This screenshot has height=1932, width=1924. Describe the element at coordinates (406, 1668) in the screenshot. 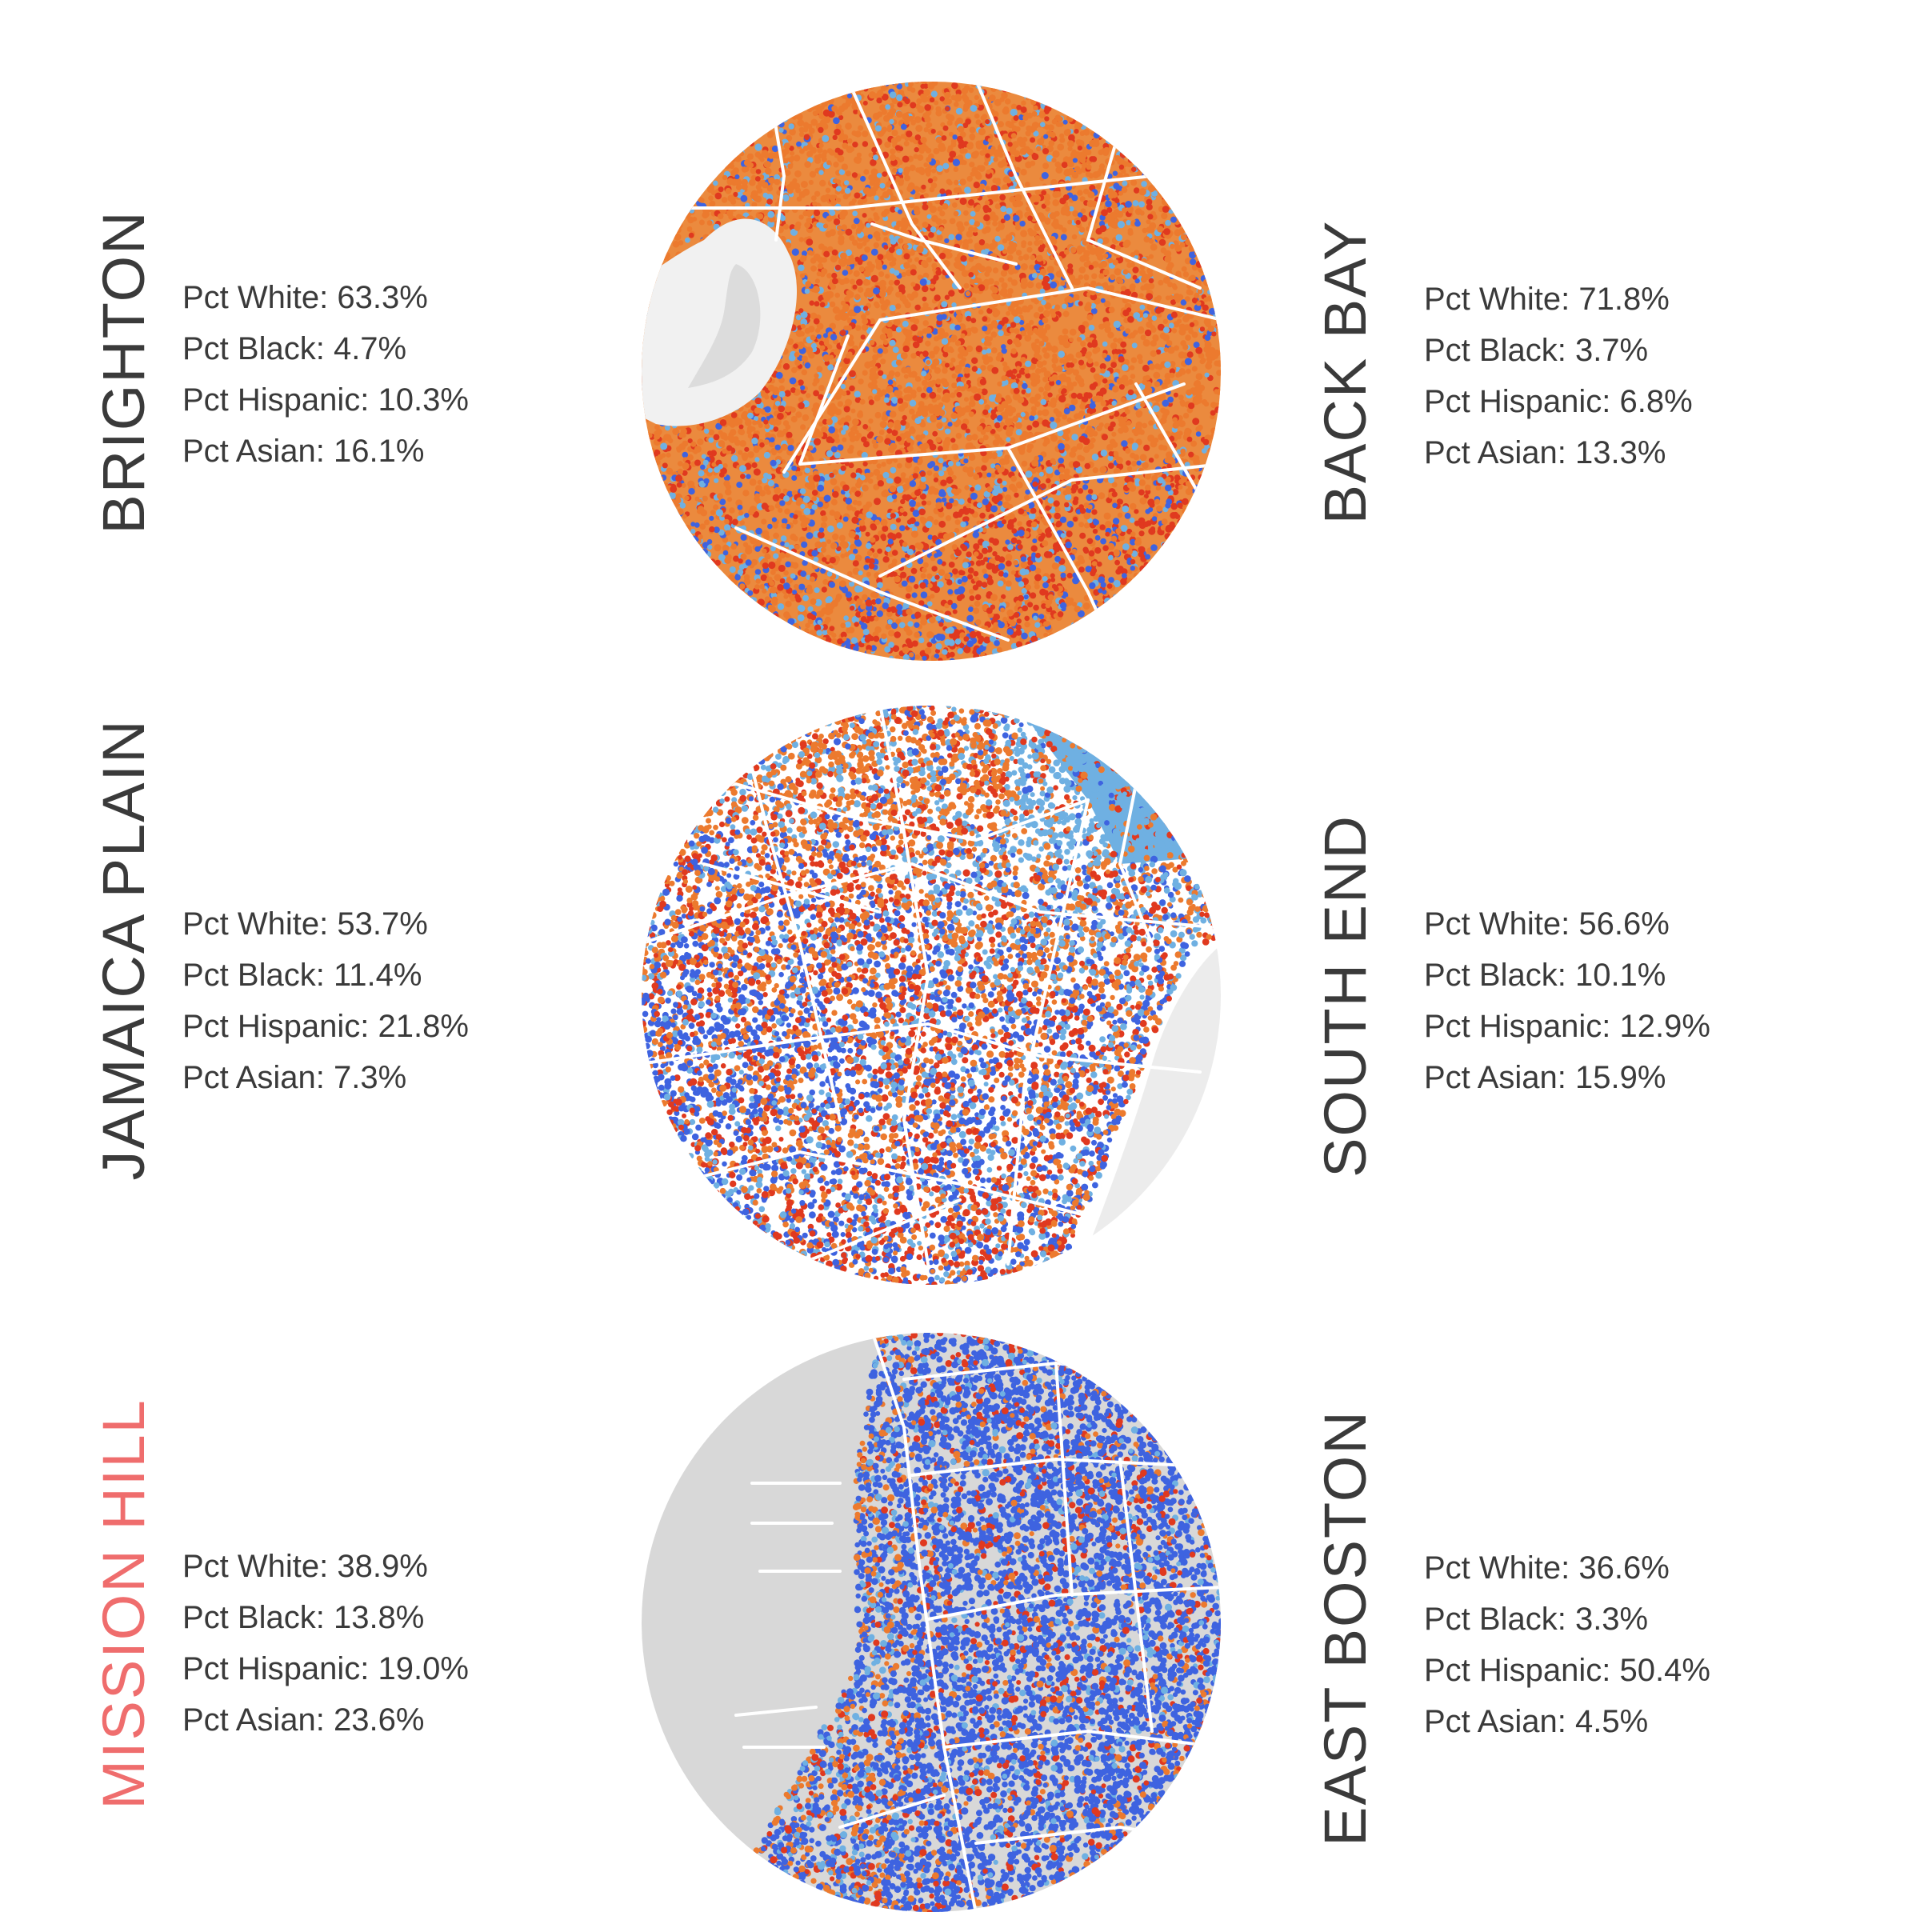

I see `stat-hispanic: Pct Hispanic: 19.0%` at that location.